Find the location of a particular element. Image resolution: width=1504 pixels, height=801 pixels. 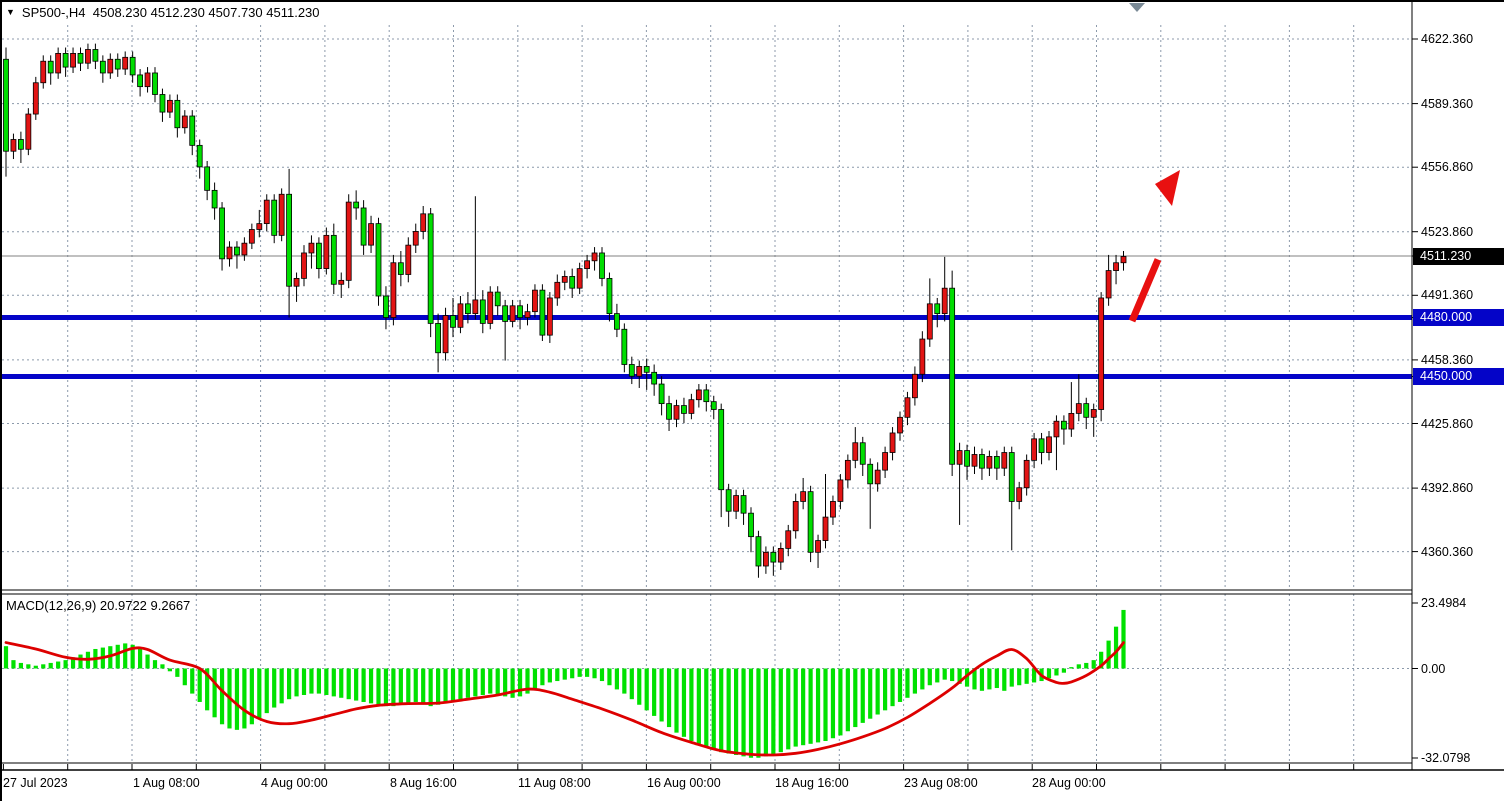

price-axis-label: 4491.360 is located at coordinates (1447, 295).